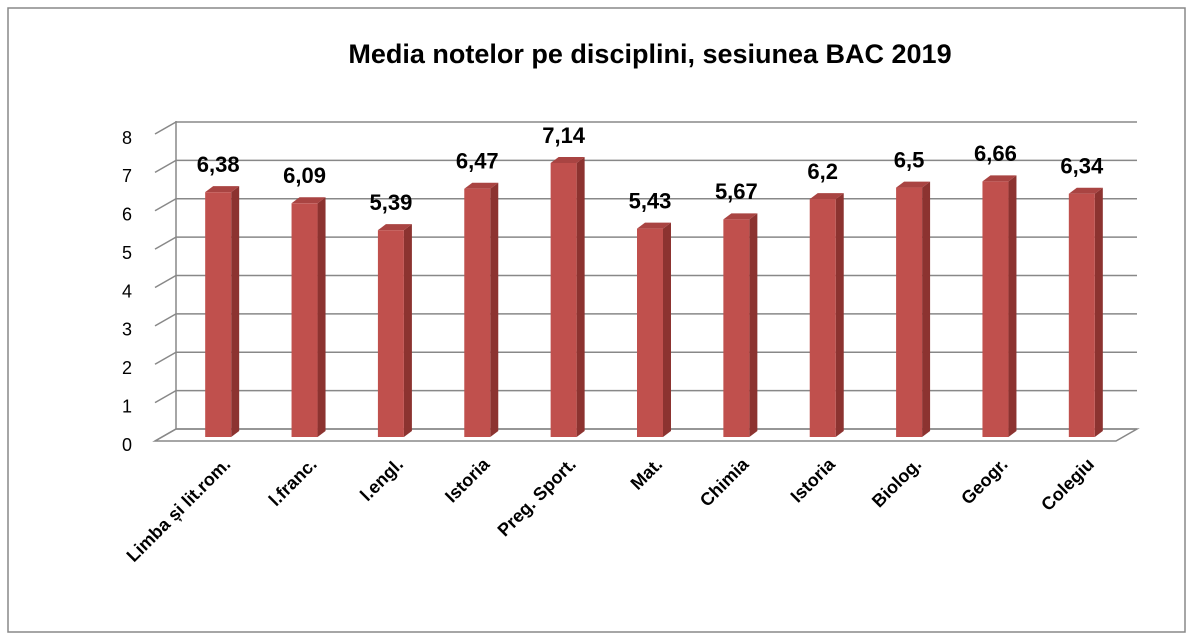 Image resolution: width=1193 pixels, height=640 pixels. Describe the element at coordinates (218, 164) in the screenshot. I see `data-label: 6,38` at that location.